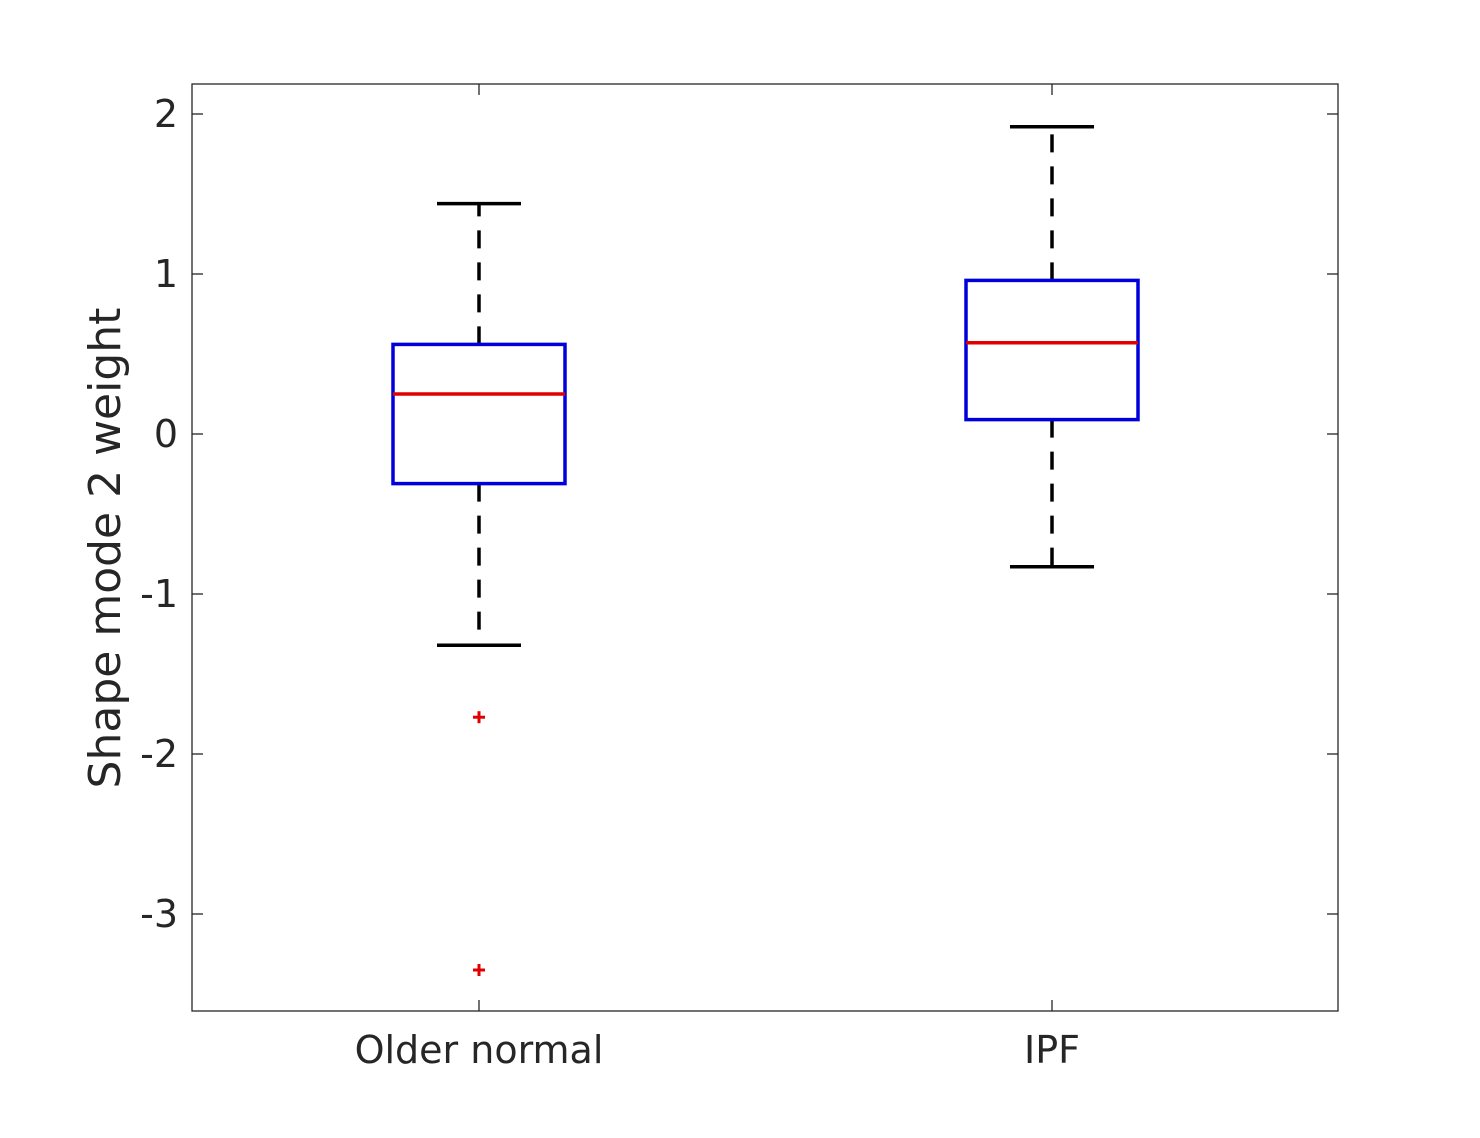 The image size is (1480, 1138). I want to click on y-tick-label: -3, so click(159, 914).